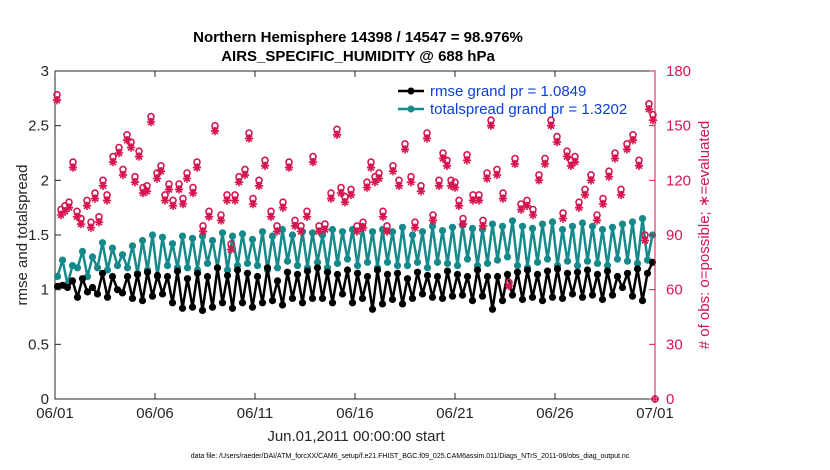 The width and height of the screenshot is (830, 470). Describe the element at coordinates (670, 399) in the screenshot. I see `y-right-tick-label: 0` at that location.